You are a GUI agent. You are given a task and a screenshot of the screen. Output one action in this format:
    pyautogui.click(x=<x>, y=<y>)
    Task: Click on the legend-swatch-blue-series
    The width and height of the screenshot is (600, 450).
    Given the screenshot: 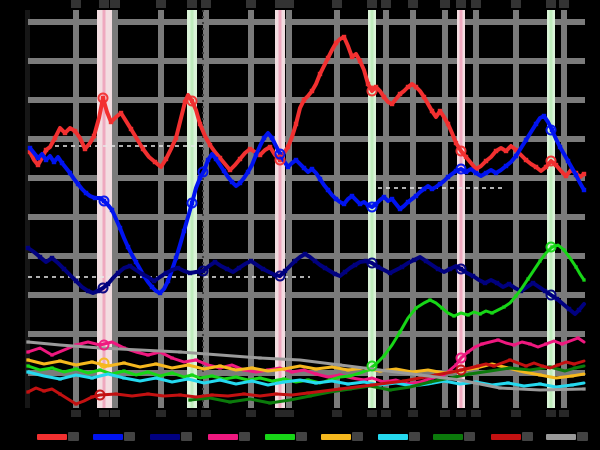 What is the action you would take?
    pyautogui.click(x=108, y=436)
    